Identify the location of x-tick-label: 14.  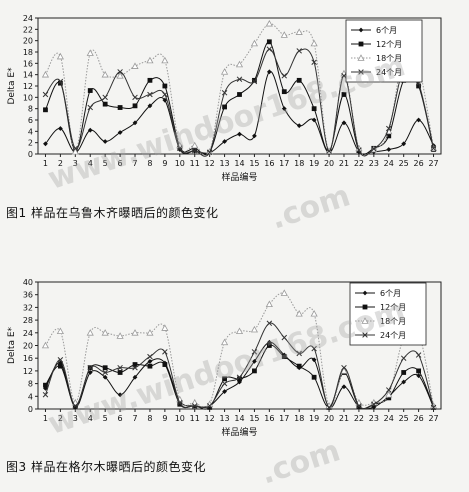
(239, 418).